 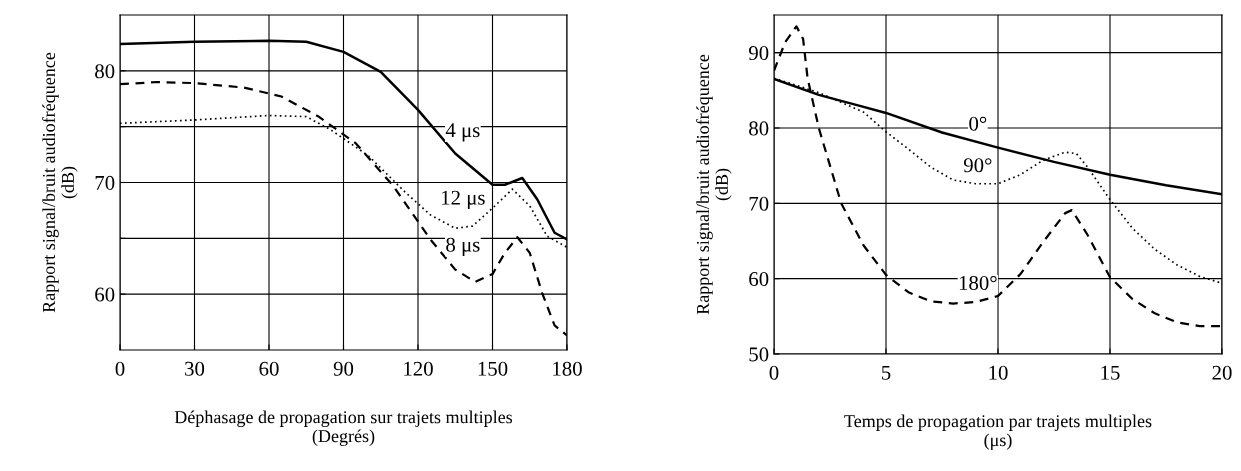 What do you see at coordinates (195, 368) in the screenshot?
I see `x-tick-label: 30` at bounding box center [195, 368].